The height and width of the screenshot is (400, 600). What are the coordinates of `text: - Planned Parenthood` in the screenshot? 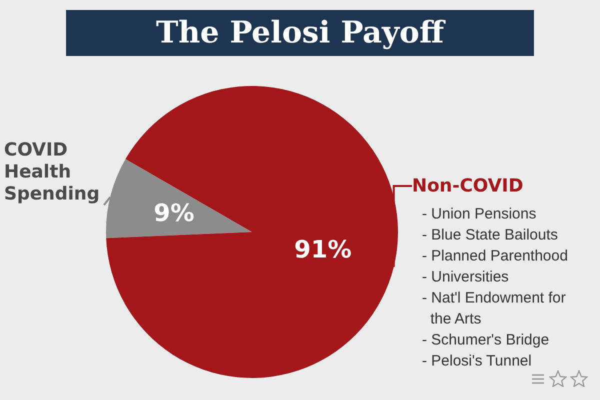 It's located at (495, 256).